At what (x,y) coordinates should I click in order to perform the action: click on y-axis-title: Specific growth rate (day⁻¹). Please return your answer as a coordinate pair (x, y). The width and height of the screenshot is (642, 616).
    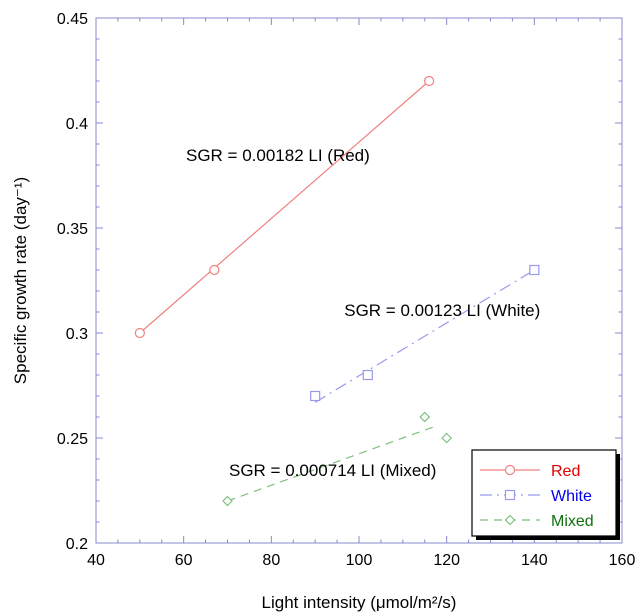
    Looking at the image, I should click on (20, 280).